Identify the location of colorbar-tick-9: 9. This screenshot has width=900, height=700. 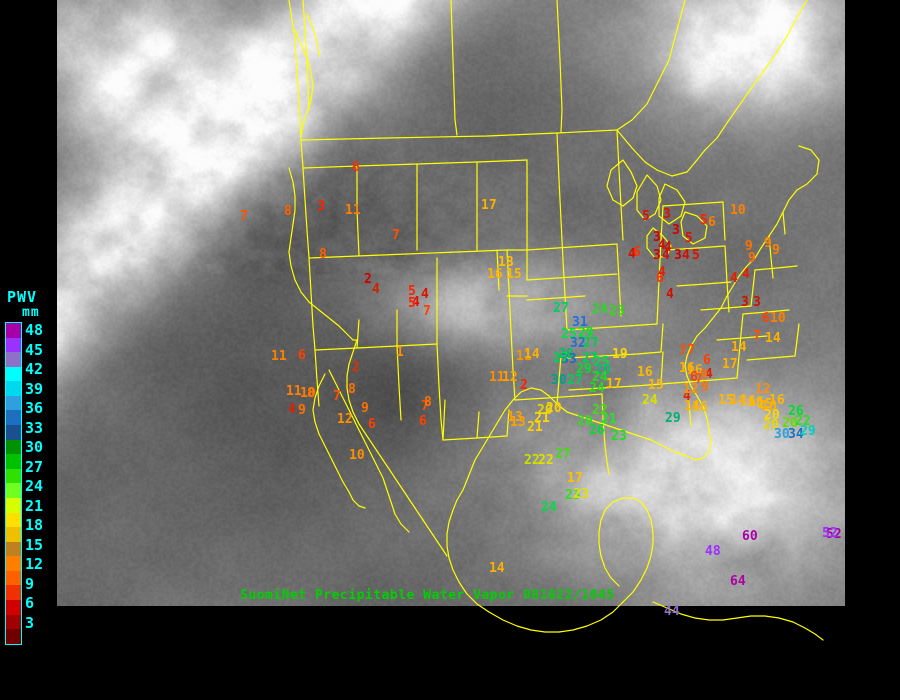
(30, 583).